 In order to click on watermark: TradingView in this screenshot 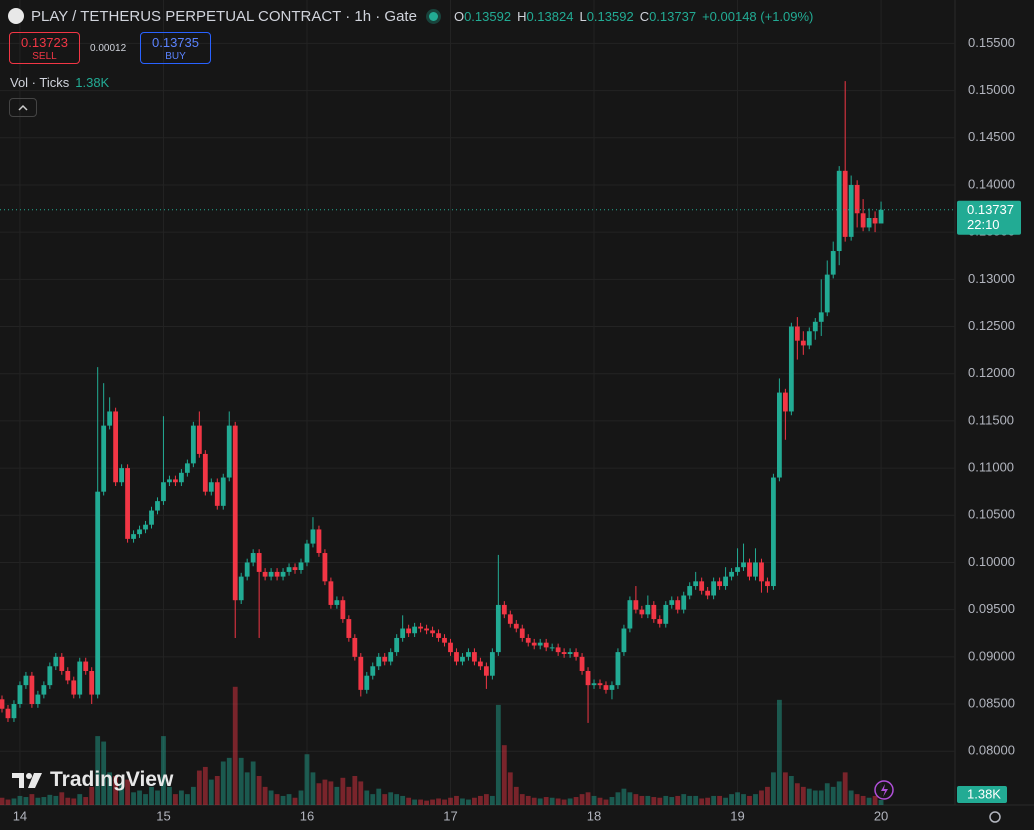, I will do `click(92, 780)`.